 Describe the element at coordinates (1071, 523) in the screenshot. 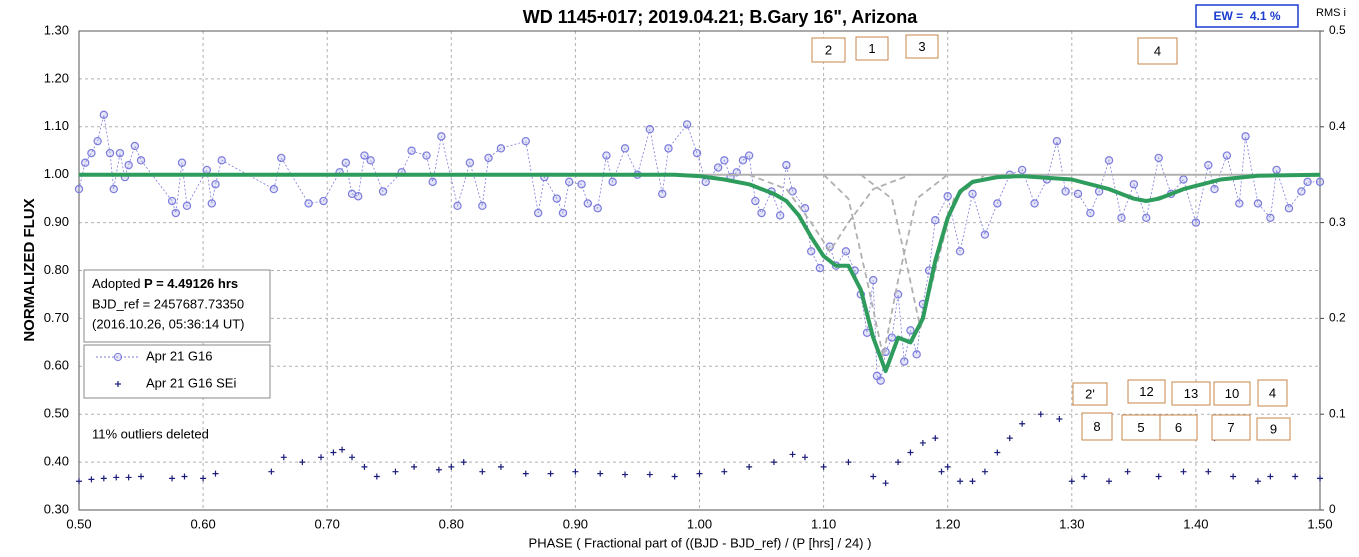

I see `x-tick-label: 1.30` at that location.